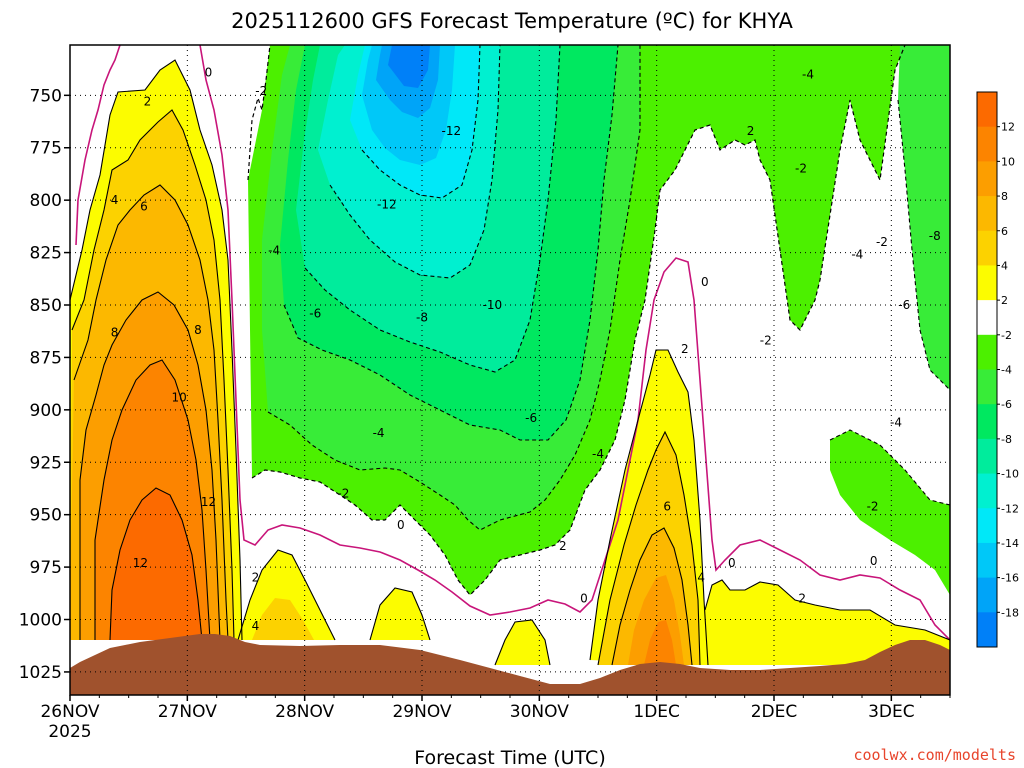 The height and width of the screenshot is (768, 1024). What do you see at coordinates (69, 732) in the screenshot?
I see `x-tick-sublabel: 2025` at bounding box center [69, 732].